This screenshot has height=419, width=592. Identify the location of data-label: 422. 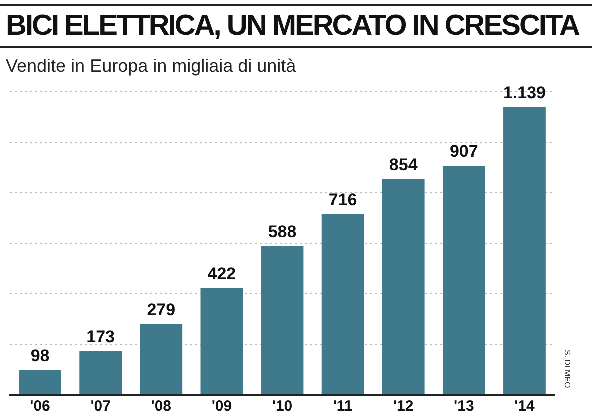
(222, 274).